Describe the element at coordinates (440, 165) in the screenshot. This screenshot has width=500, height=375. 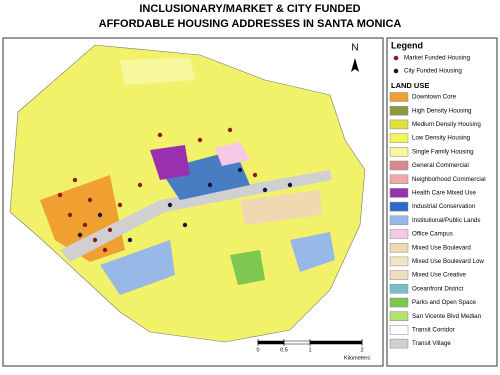
I see `legend-label: General Commercial` at that location.